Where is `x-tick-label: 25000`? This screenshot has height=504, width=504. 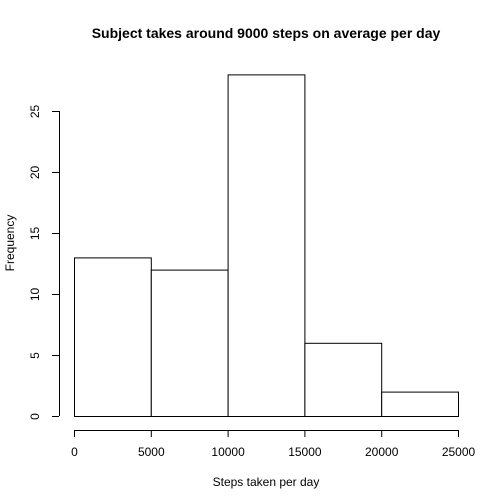
x-tick-label: 25000 is located at coordinates (459, 452).